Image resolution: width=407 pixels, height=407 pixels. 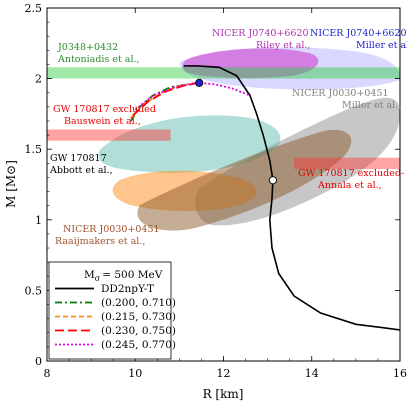 What do you see at coordinates (189, 144) in the screenshot?
I see `region-abbott-gw170817` at bounding box center [189, 144].